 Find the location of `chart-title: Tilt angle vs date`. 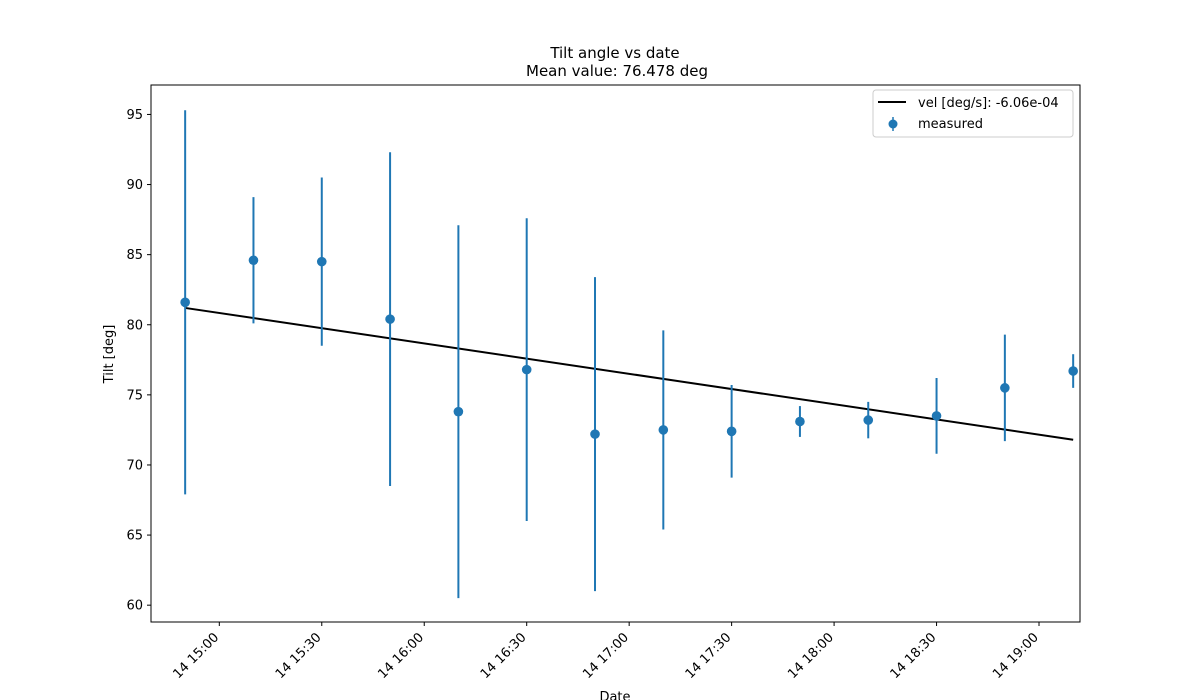

chart-title: Tilt angle vs date is located at coordinates (614, 53).